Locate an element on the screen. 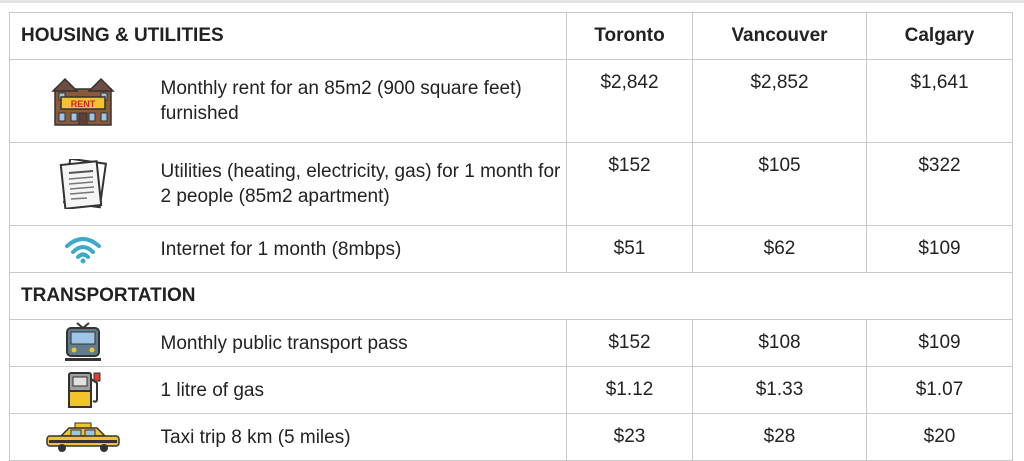 This screenshot has width=1024, height=461. taxi-vancouver-value: $28 is located at coordinates (779, 437).